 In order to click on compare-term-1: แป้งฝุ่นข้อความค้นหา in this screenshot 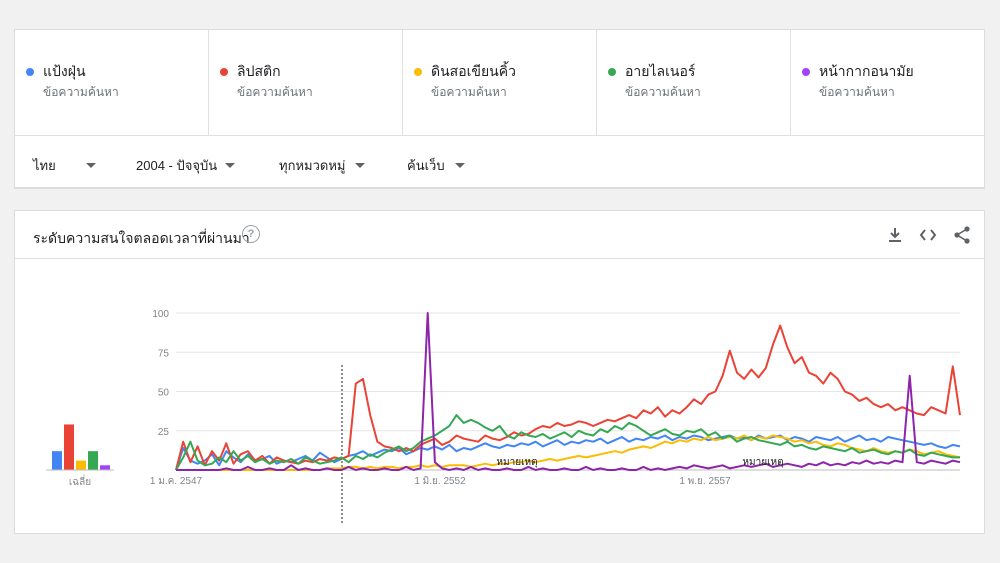, I will do `click(112, 83)`.